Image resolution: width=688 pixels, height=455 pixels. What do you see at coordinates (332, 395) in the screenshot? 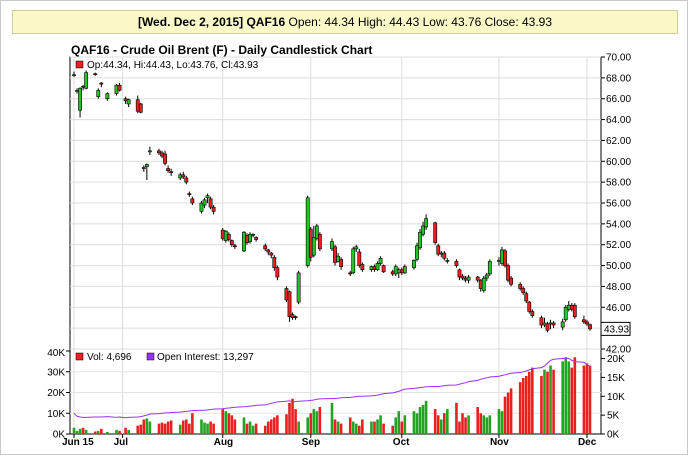
I see `volume-bars` at bounding box center [332, 395].